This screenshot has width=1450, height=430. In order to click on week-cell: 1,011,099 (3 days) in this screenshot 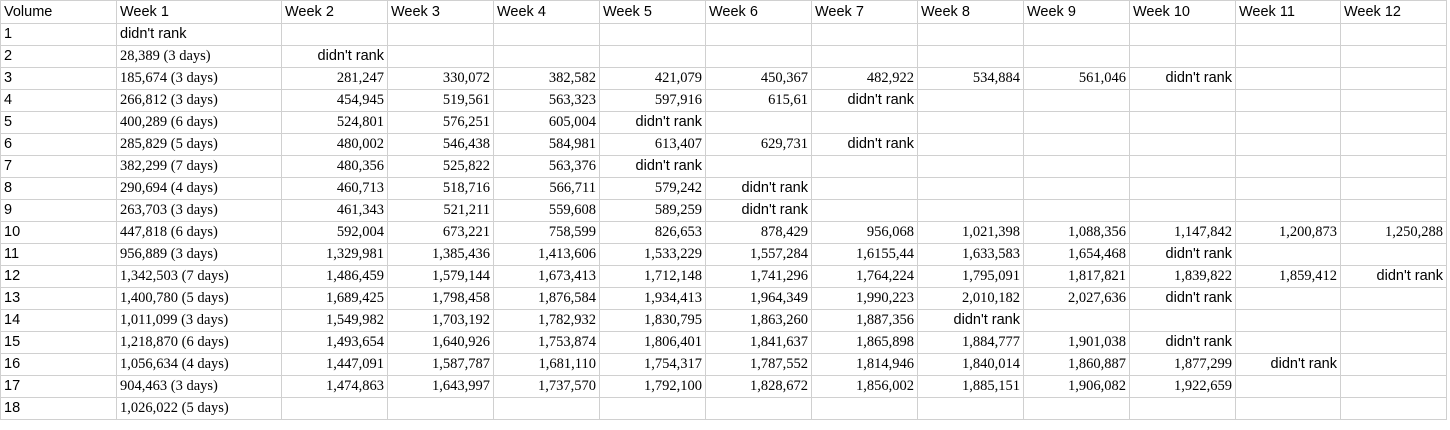, I will do `click(199, 320)`.